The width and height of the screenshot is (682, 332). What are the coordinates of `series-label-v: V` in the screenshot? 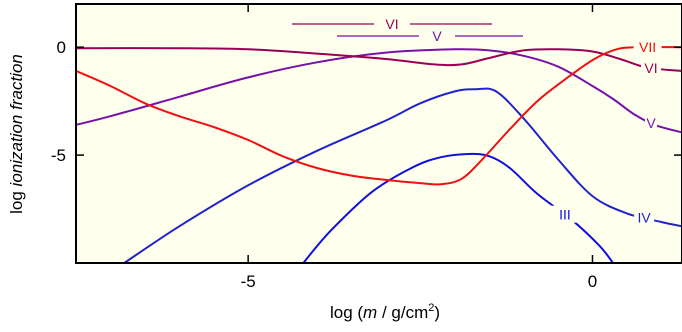 It's located at (651, 123).